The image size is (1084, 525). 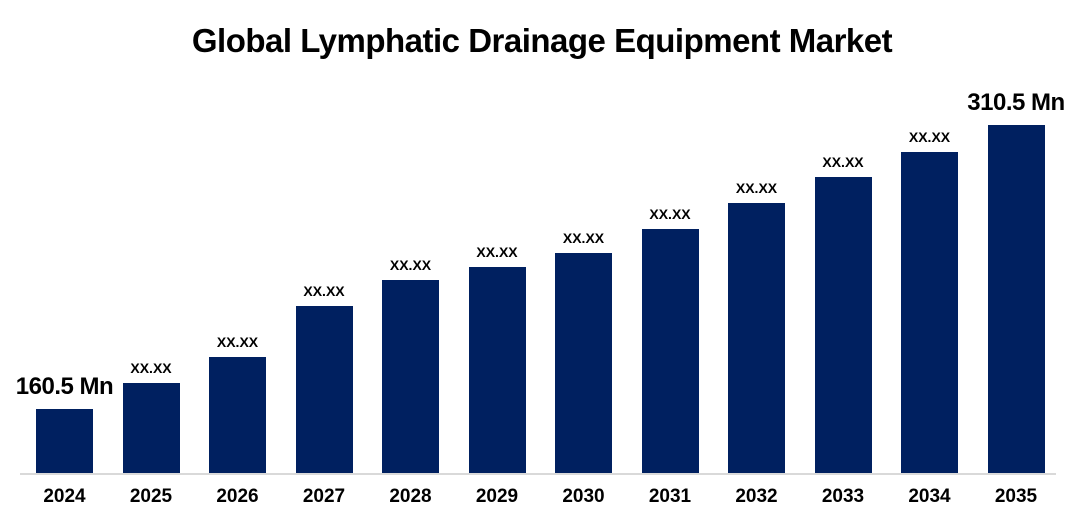 I want to click on bar-value-label-2030: XX.XX, so click(x=583, y=238).